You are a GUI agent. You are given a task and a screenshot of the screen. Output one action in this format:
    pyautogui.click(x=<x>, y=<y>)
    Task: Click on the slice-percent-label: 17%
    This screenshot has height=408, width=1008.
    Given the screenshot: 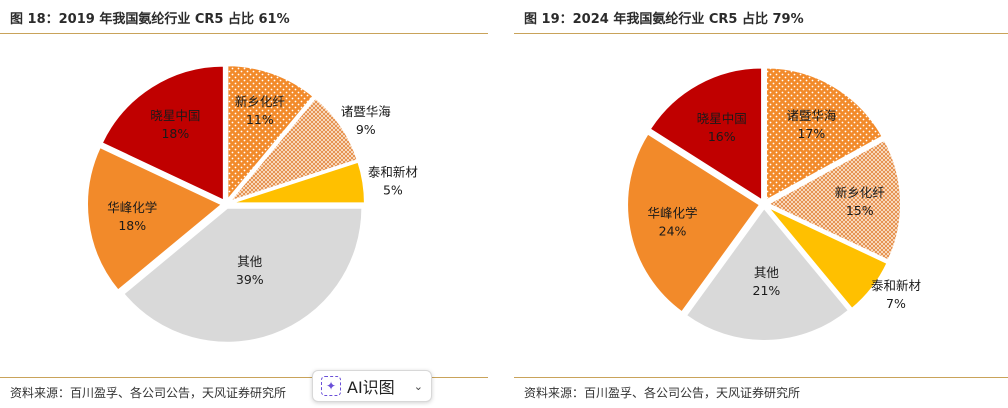 What is the action you would take?
    pyautogui.click(x=811, y=133)
    